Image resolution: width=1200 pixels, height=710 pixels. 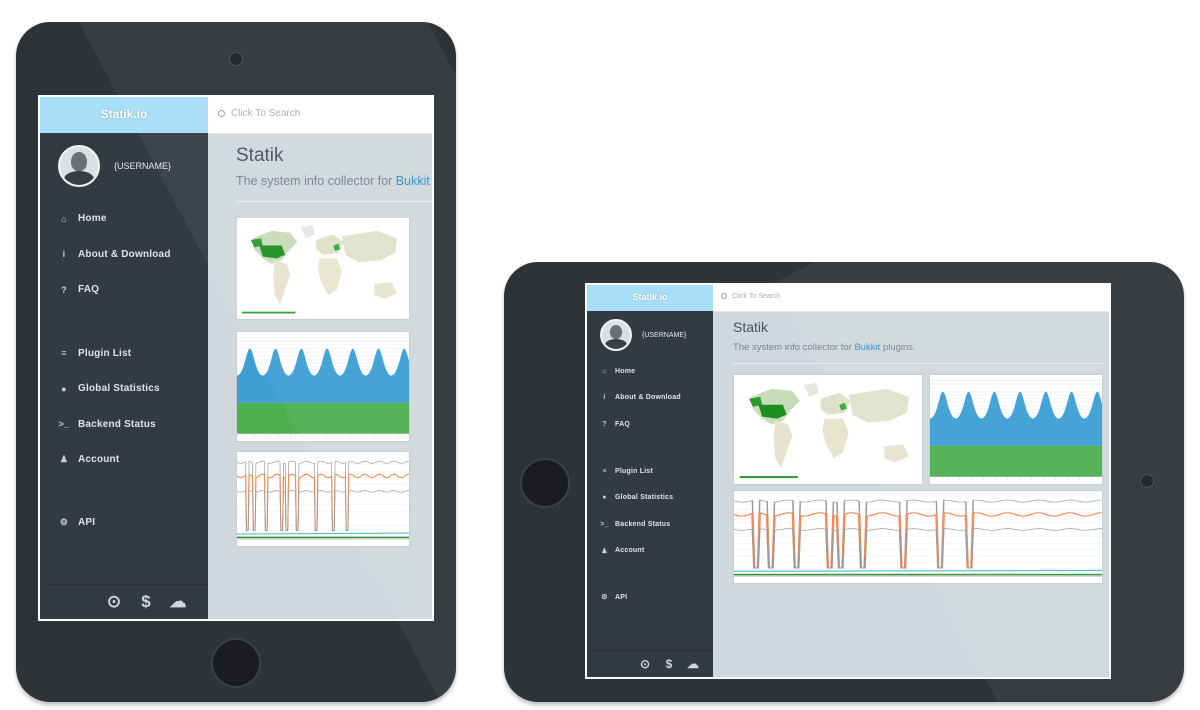 What do you see at coordinates (323, 533) in the screenshot?
I see `line-series-teal` at bounding box center [323, 533].